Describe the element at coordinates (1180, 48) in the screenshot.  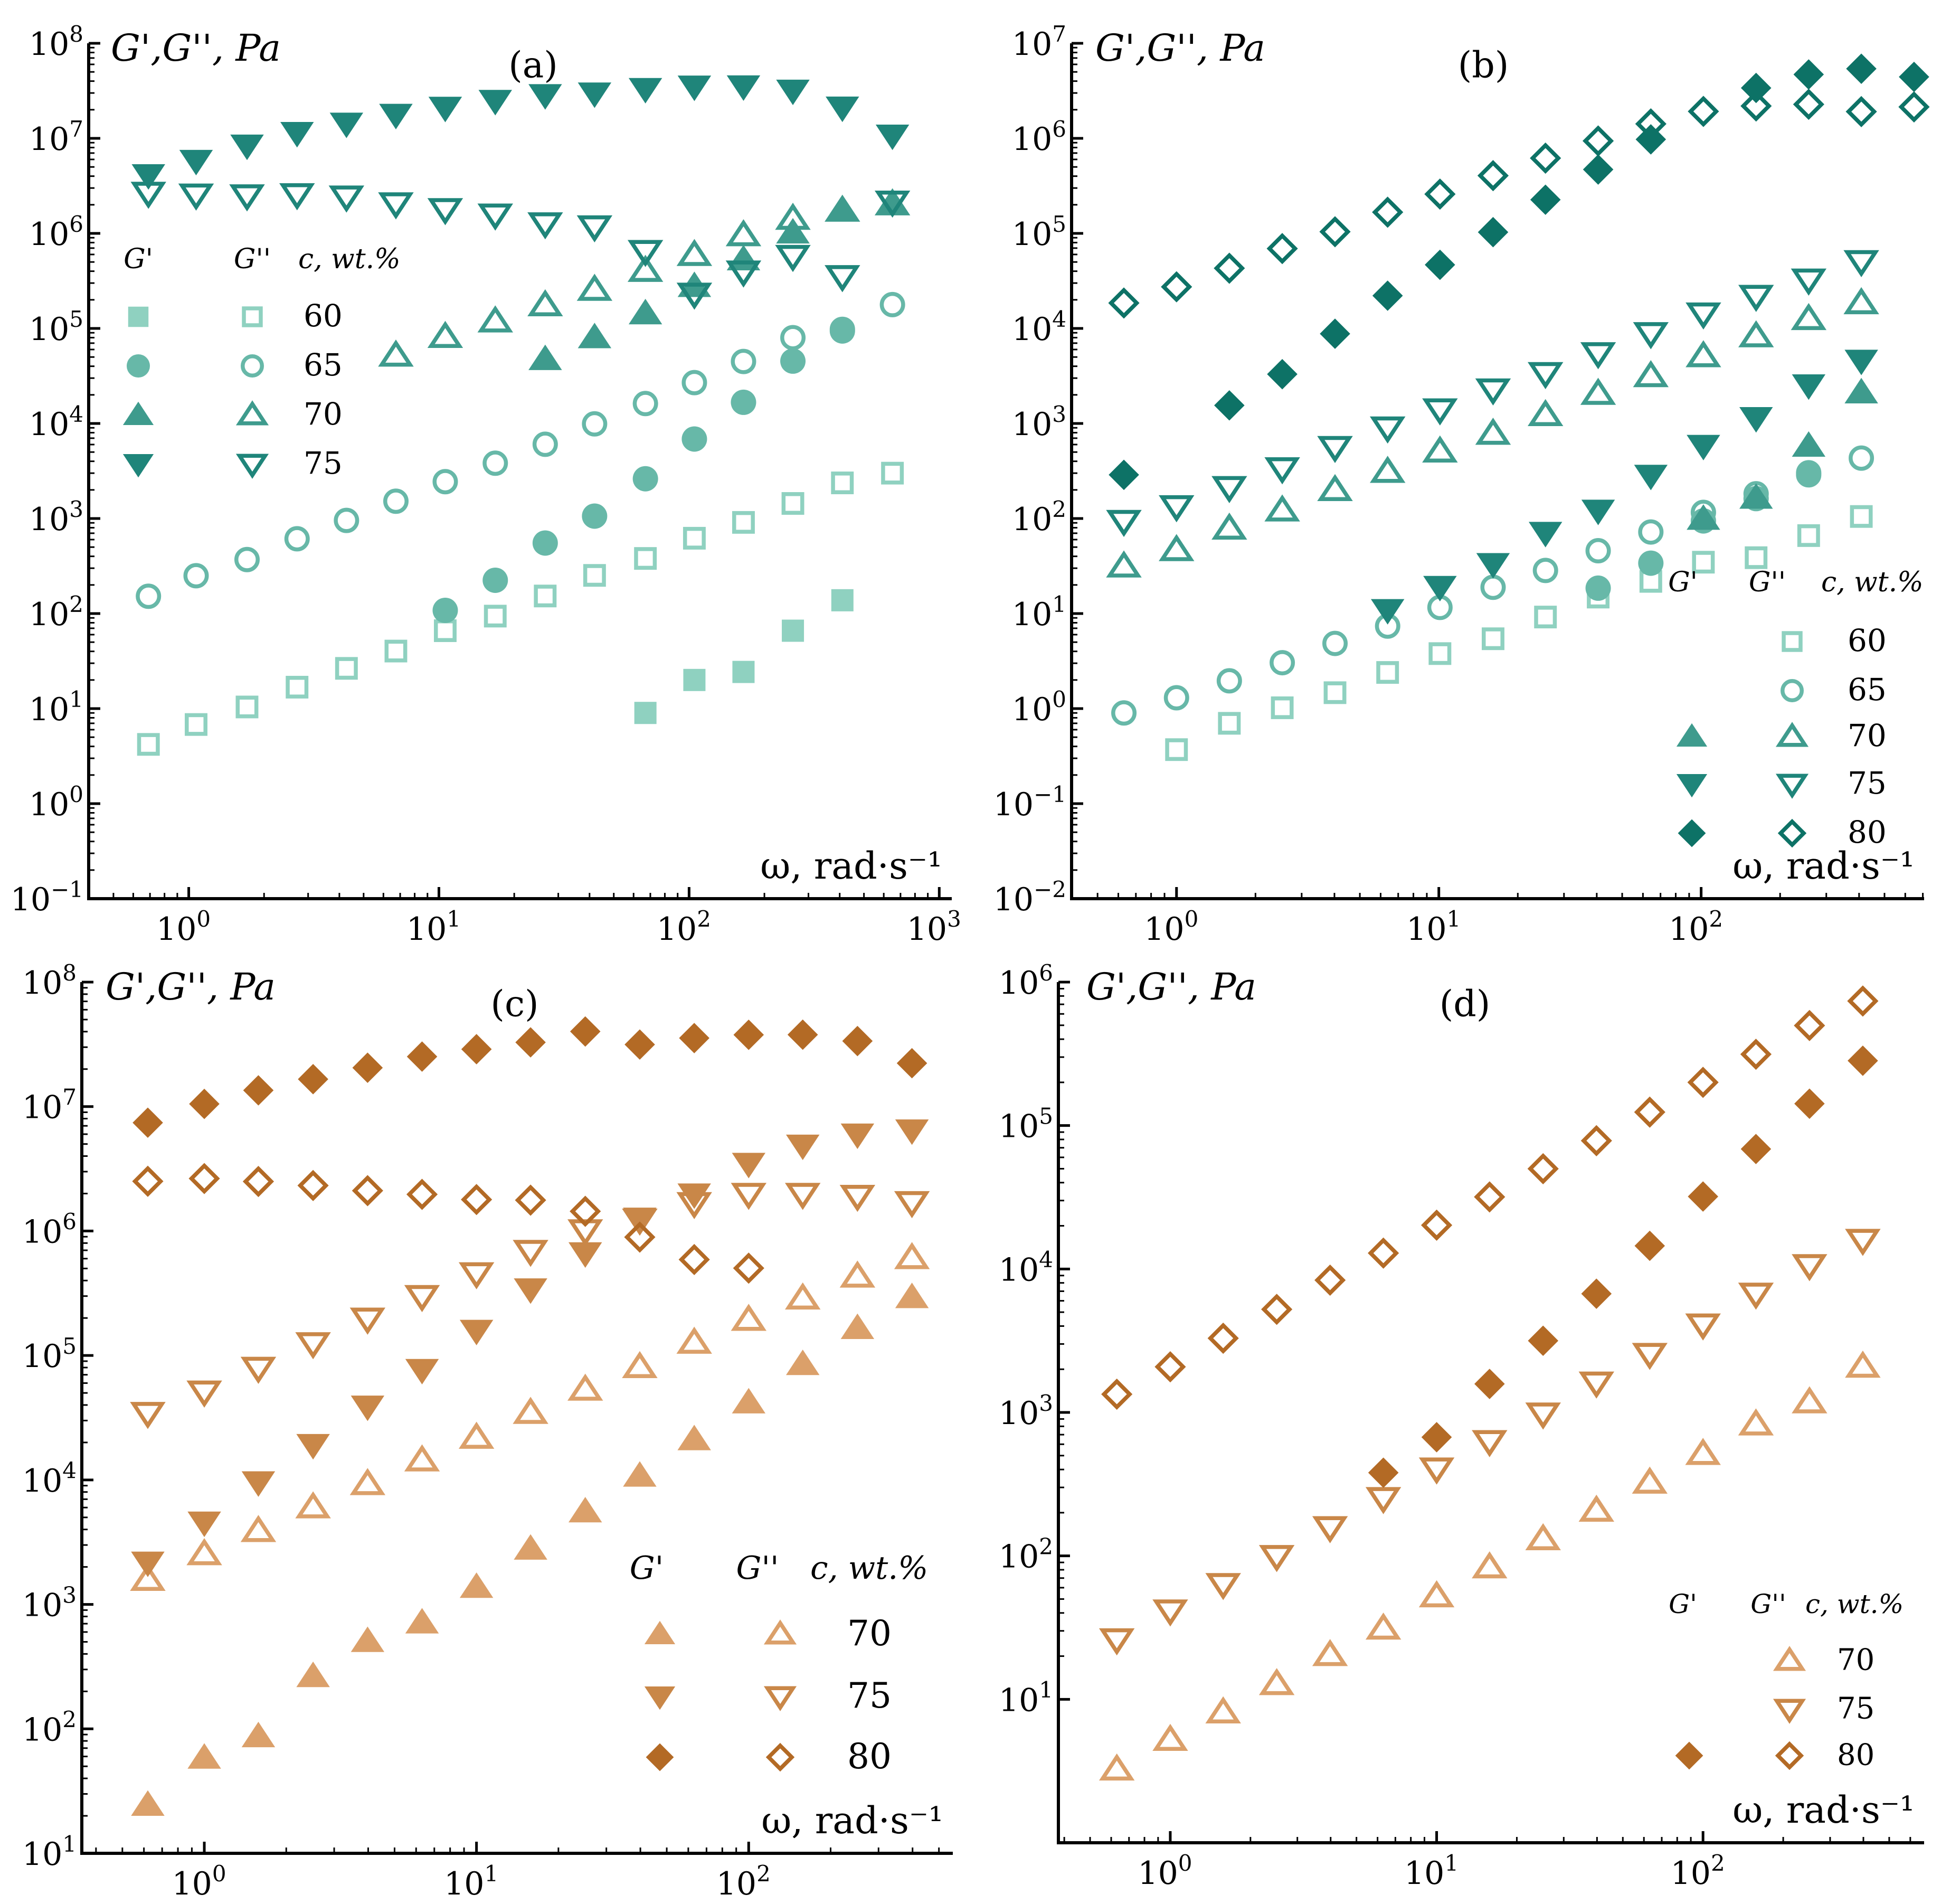
I see `y-axis-label: G',G'', Pa` at that location.